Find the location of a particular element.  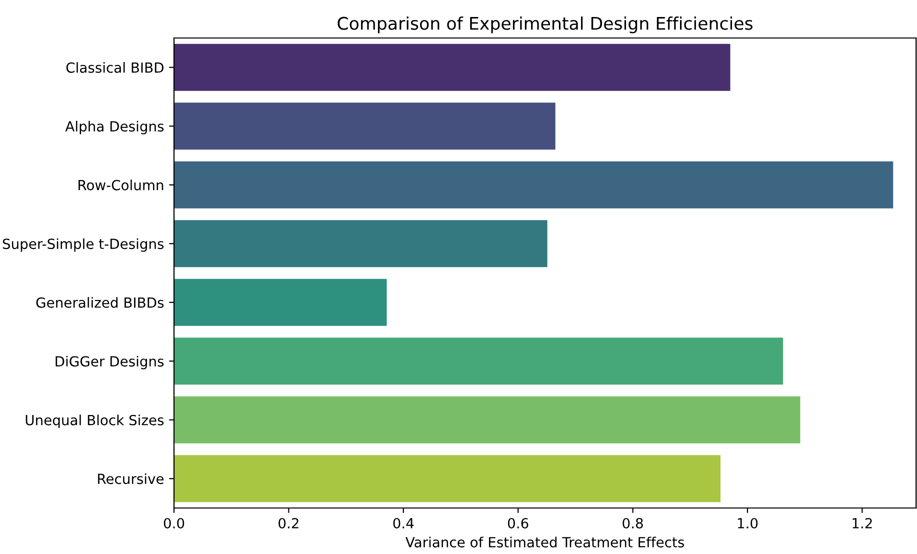

chart-title: Comparison of Experimental Design Efficiencies is located at coordinates (545, 25).